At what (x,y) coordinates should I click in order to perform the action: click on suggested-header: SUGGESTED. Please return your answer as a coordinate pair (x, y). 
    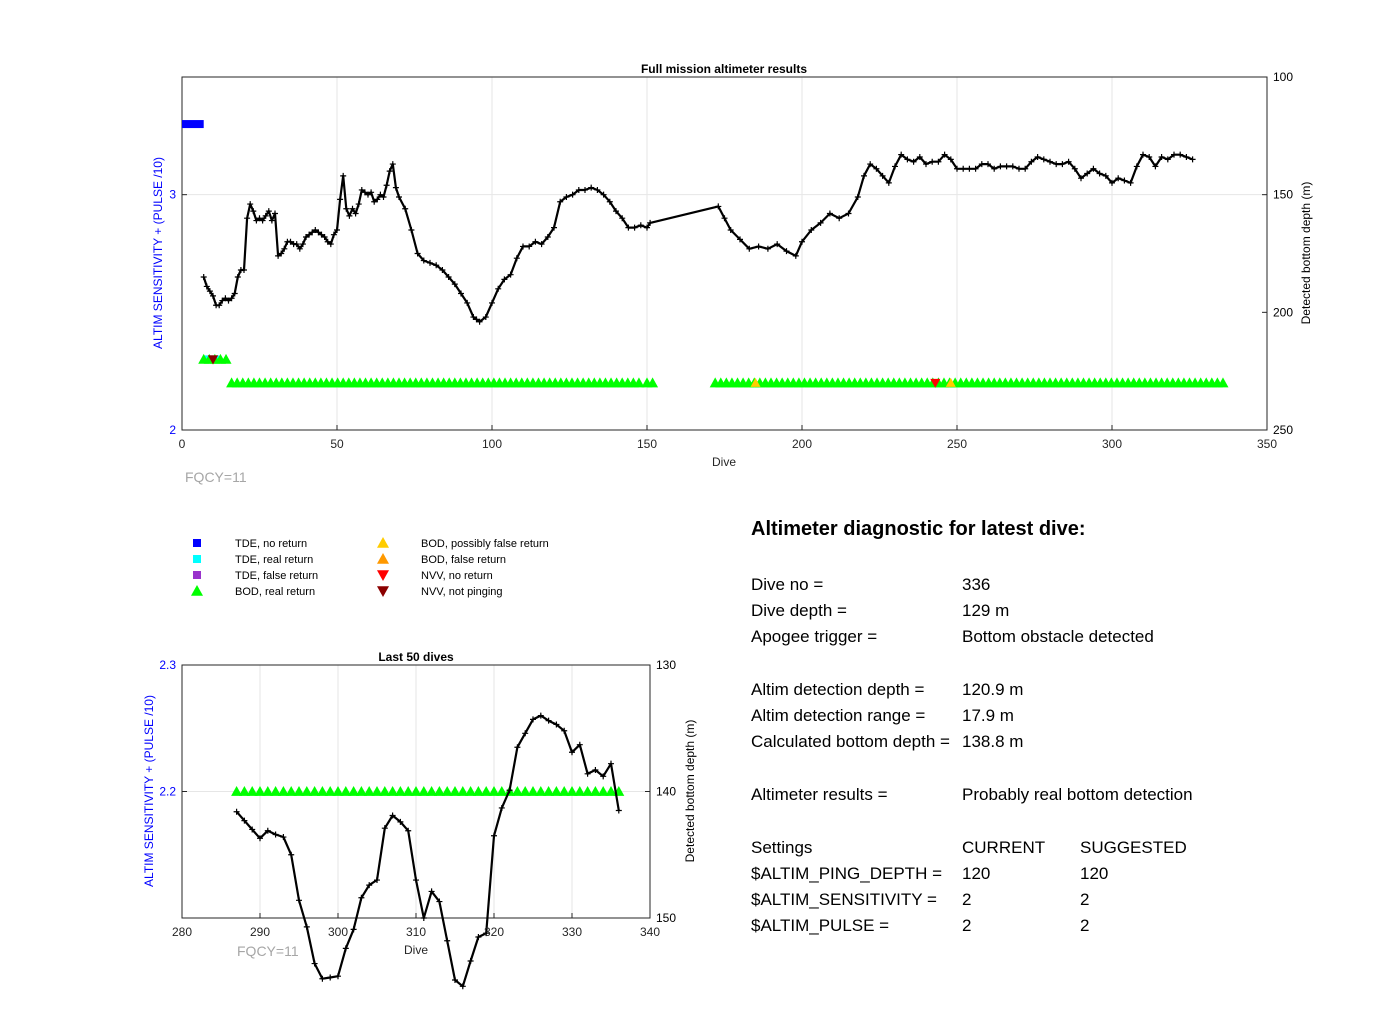
    Looking at the image, I should click on (1133, 847).